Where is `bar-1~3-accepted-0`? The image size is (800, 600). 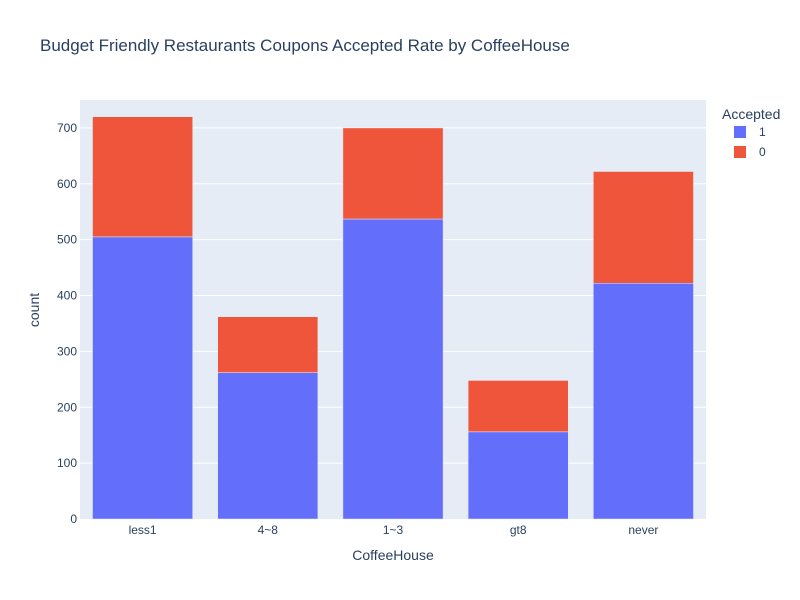 bar-1~3-accepted-0 is located at coordinates (393, 173).